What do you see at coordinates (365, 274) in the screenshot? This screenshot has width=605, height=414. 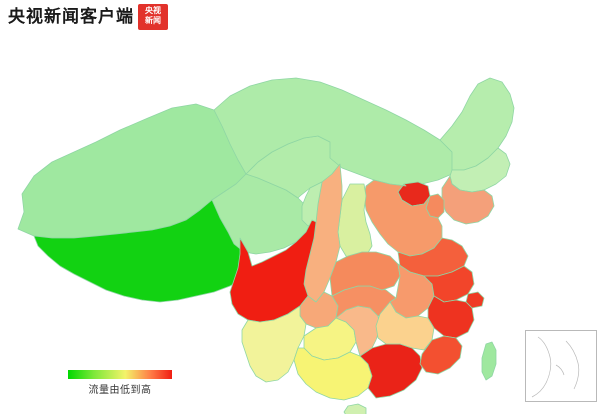 I see `region-henan` at bounding box center [365, 274].